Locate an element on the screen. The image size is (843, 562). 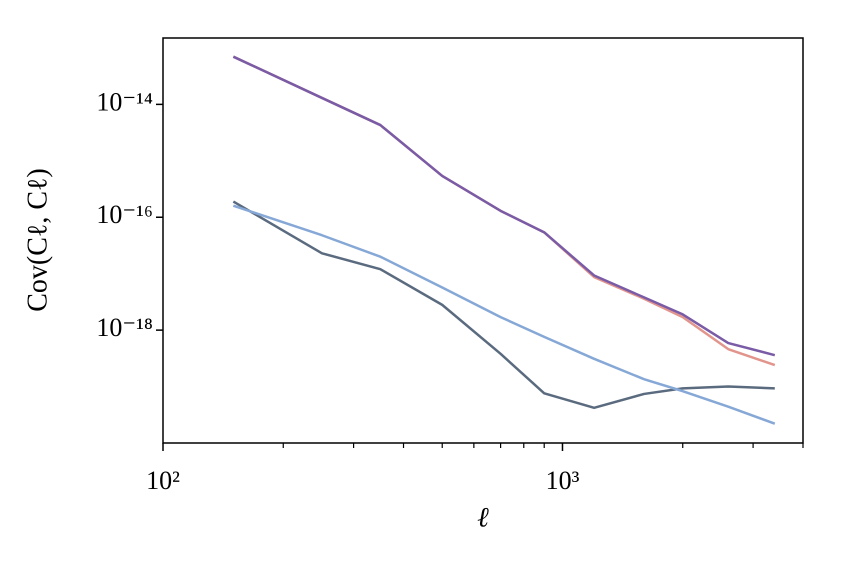
y-tick-label: 10⁻¹⁸ is located at coordinates (124, 327).